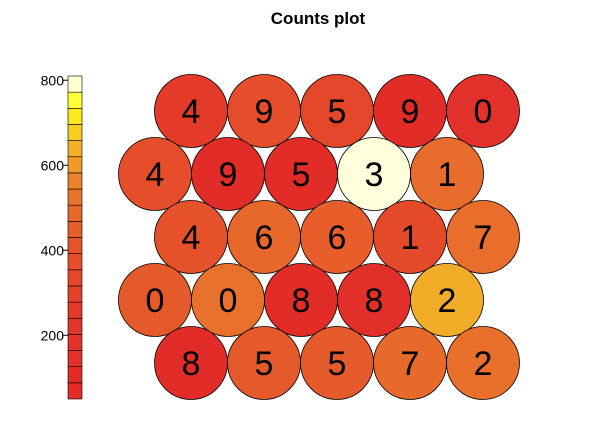 This screenshot has width=597, height=434. What do you see at coordinates (54, 207) in the screenshot?
I see `colorbar-ticks: 200 400 600 800` at bounding box center [54, 207].